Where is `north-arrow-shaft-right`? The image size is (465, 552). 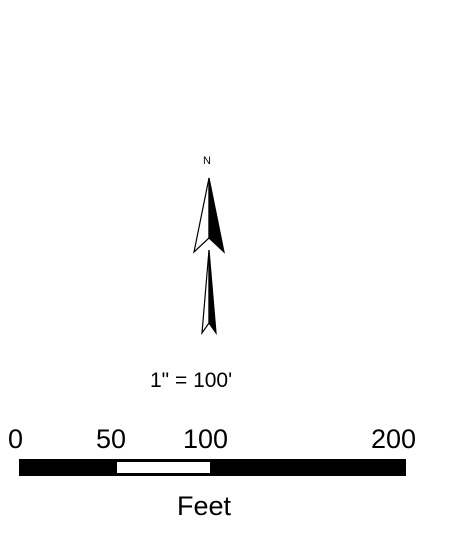
north-arrow-shaft-right is located at coordinates (212, 292).